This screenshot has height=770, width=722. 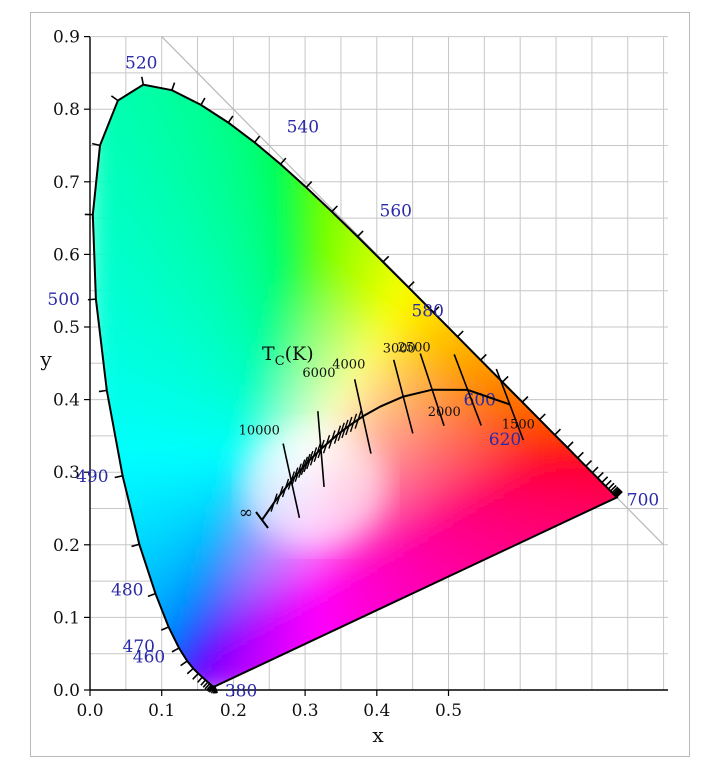 What do you see at coordinates (318, 373) in the screenshot?
I see `isotherm-label-6000: 6000` at bounding box center [318, 373].